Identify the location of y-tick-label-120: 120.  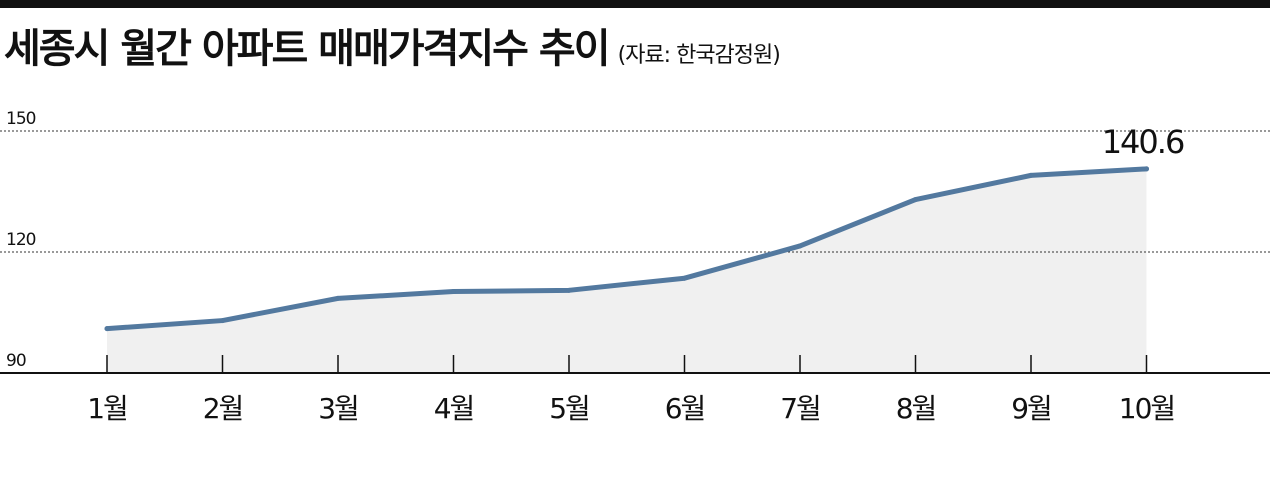
(21, 240).